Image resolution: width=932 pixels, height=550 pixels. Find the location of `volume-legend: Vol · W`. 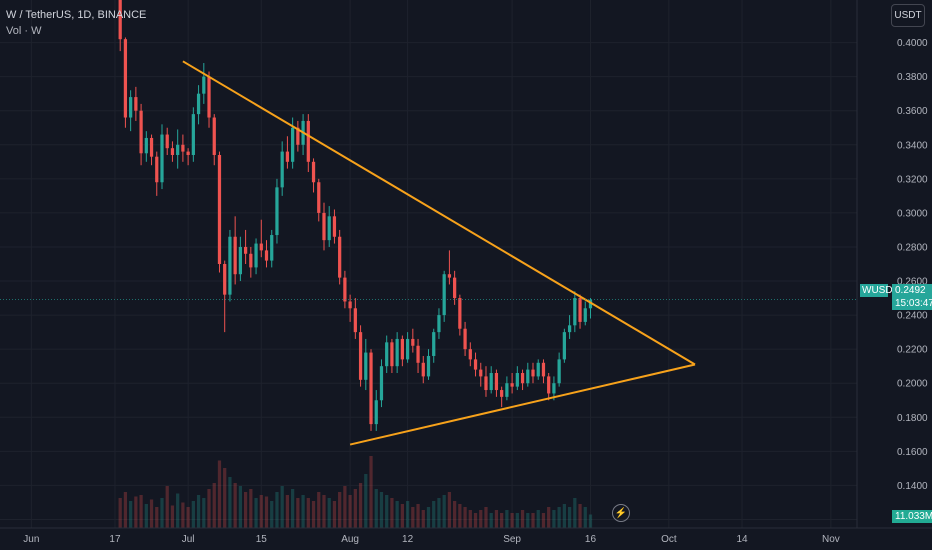

volume-legend: Vol · W is located at coordinates (24, 31).